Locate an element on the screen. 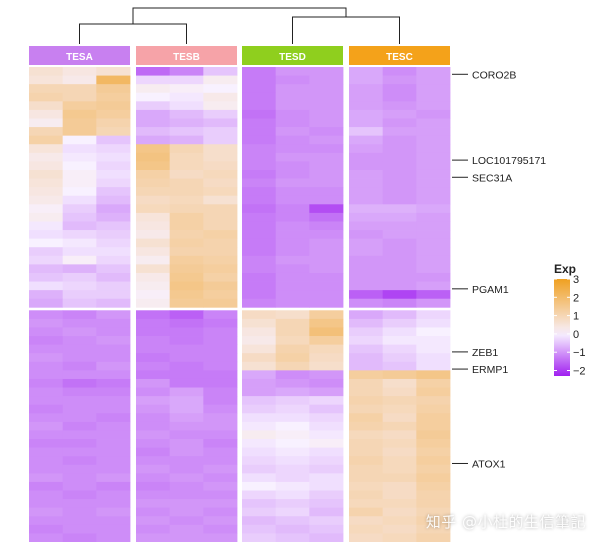  group-bar-tesc is located at coordinates (399, 55).